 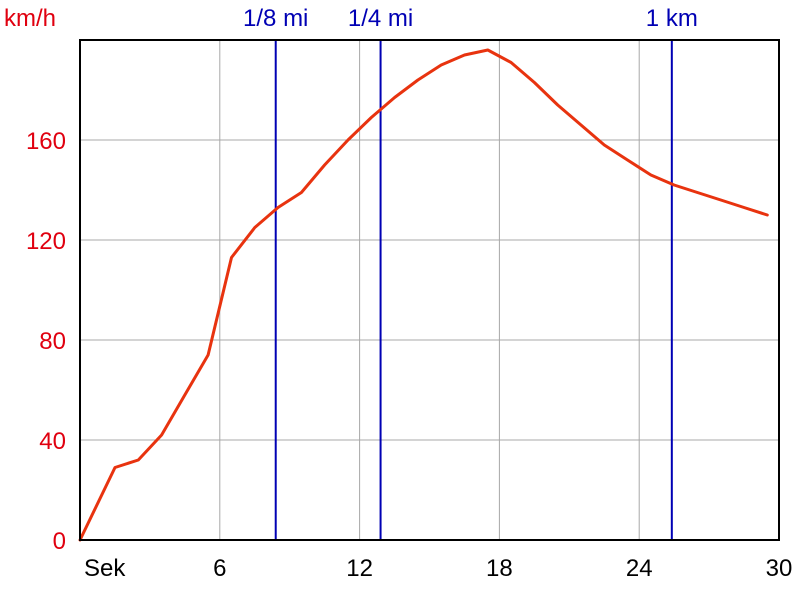 What do you see at coordinates (30, 18) in the screenshot?
I see `y-axis-label: km/h` at bounding box center [30, 18].